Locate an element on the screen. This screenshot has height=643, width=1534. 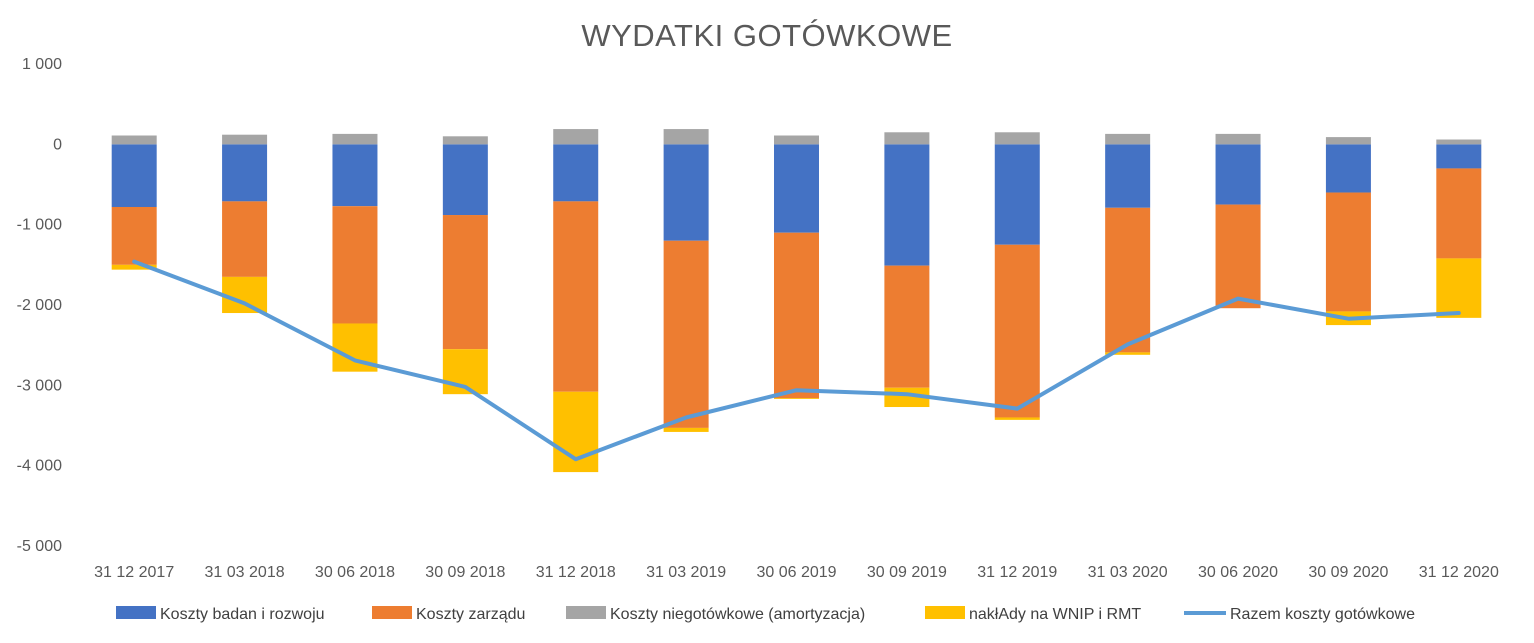
y-tick-label: -2 000 is located at coordinates (39, 305).